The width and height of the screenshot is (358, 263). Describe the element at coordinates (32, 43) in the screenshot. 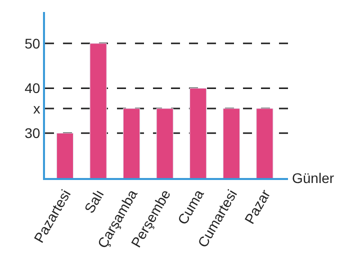

I see `y-tick-label: 50` at that location.